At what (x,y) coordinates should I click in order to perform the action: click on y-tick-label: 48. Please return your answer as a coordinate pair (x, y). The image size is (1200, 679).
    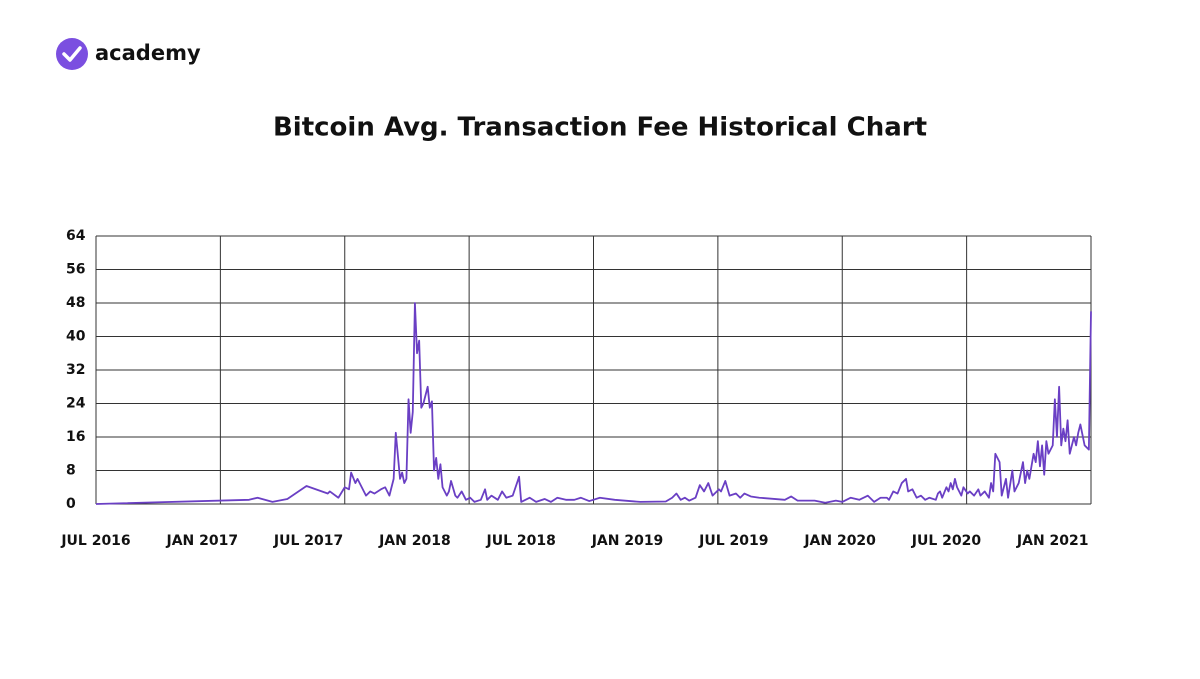
    Looking at the image, I should click on (75, 303).